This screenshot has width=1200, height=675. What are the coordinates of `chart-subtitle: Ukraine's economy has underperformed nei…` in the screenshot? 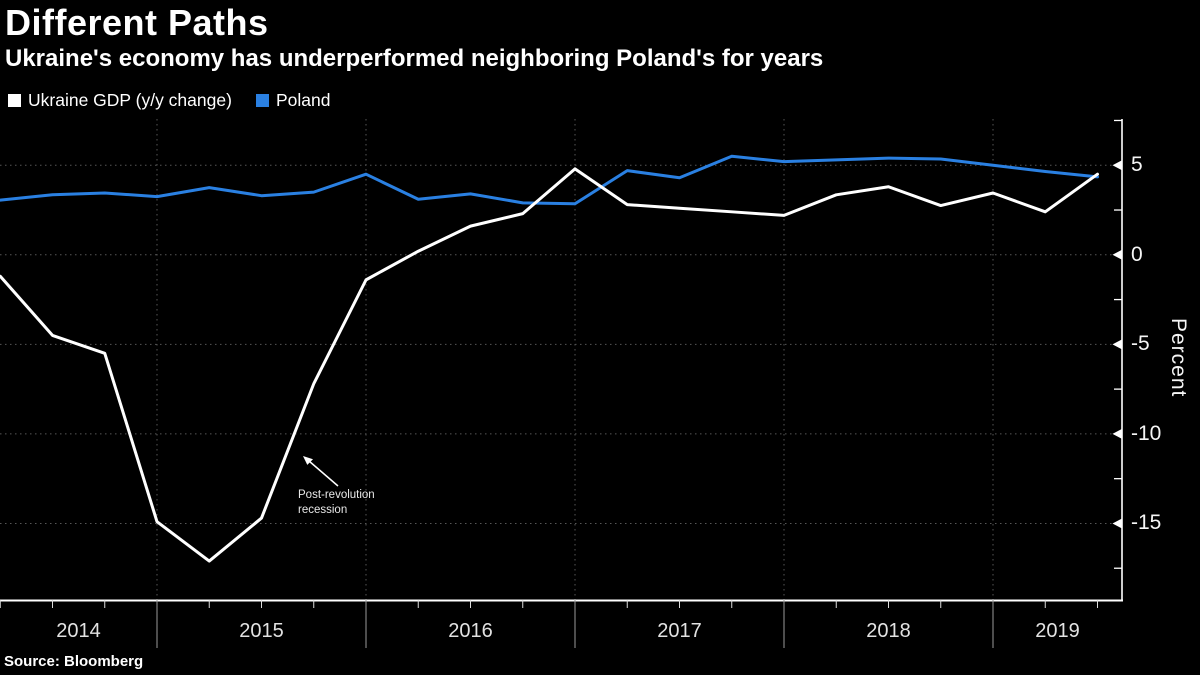 It's located at (414, 58).